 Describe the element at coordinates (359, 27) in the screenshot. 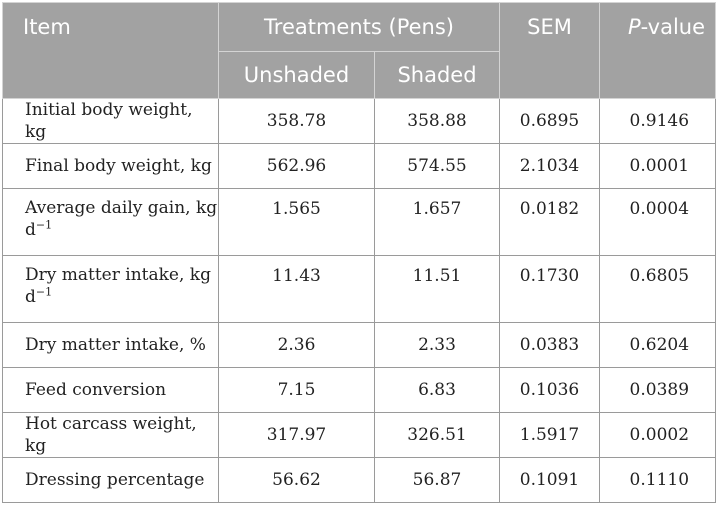

I see `header-treatments: Treatments (Pens)` at that location.